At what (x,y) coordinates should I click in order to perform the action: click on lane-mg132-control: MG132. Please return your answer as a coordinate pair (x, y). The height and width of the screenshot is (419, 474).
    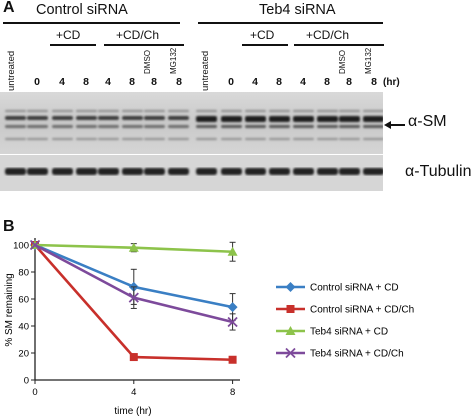
    Looking at the image, I should click on (173, 60).